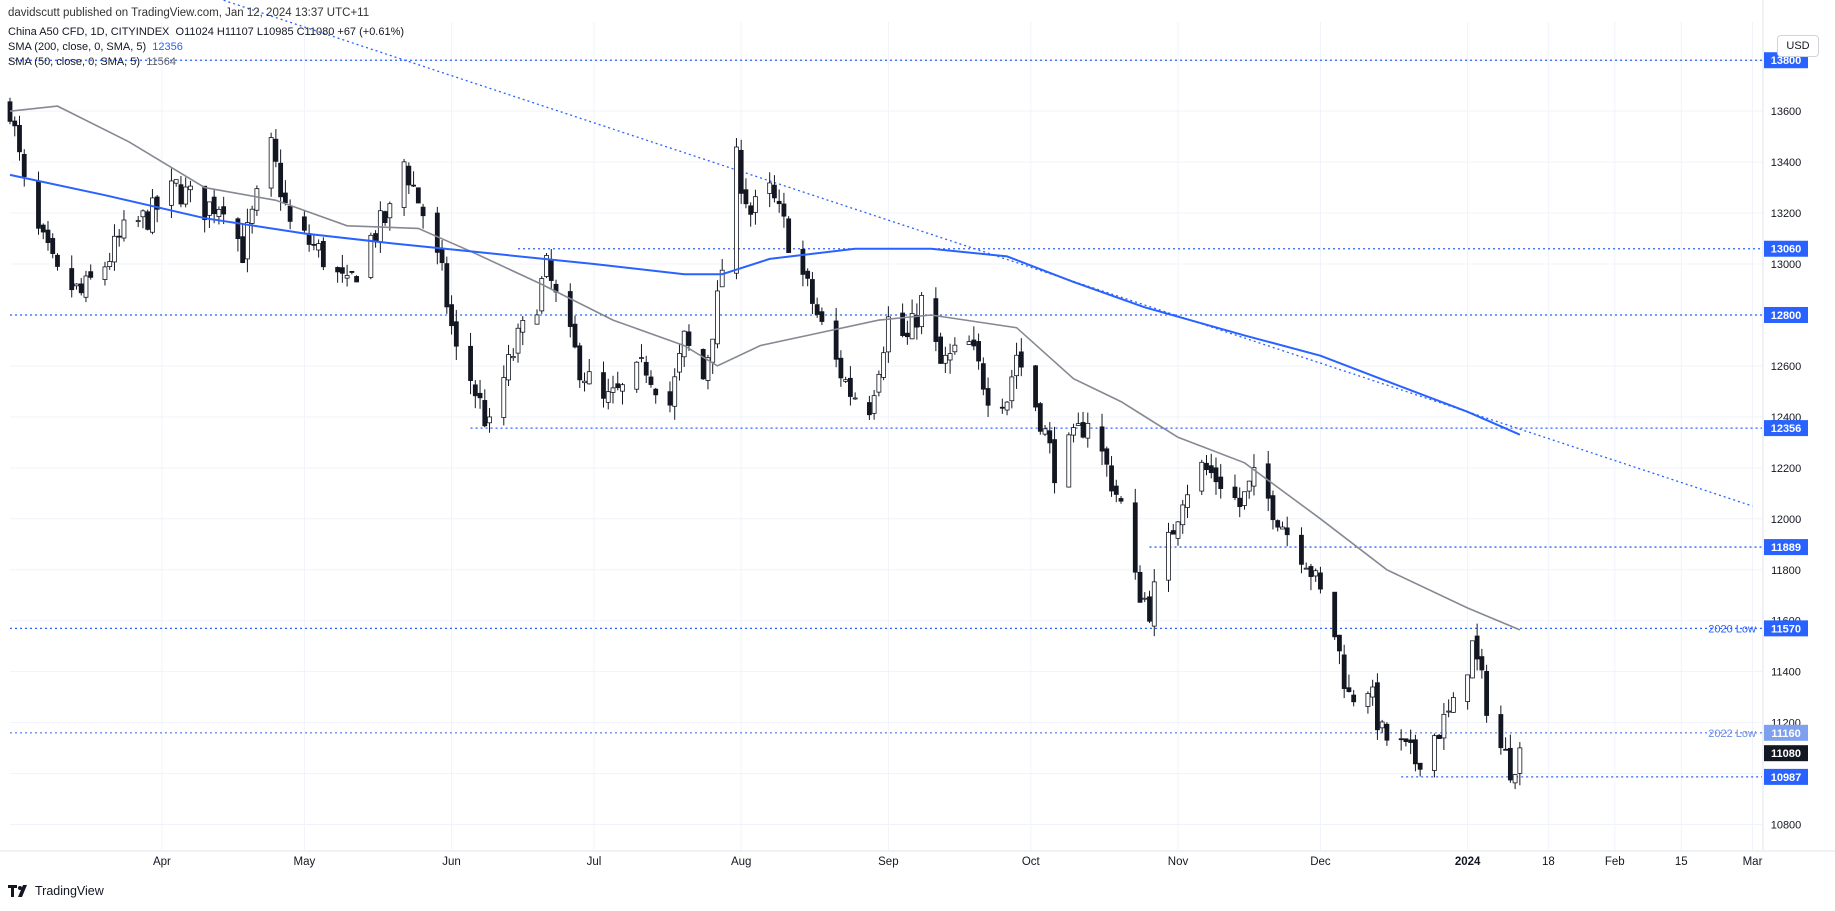  I want to click on level-price-label: 11889, so click(1786, 548).